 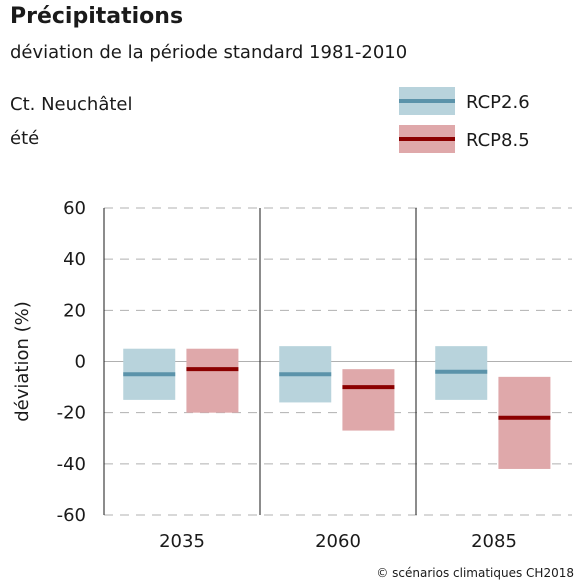 What do you see at coordinates (498, 140) in the screenshot?
I see `legend-label-rcp85: RCP8.5` at bounding box center [498, 140].